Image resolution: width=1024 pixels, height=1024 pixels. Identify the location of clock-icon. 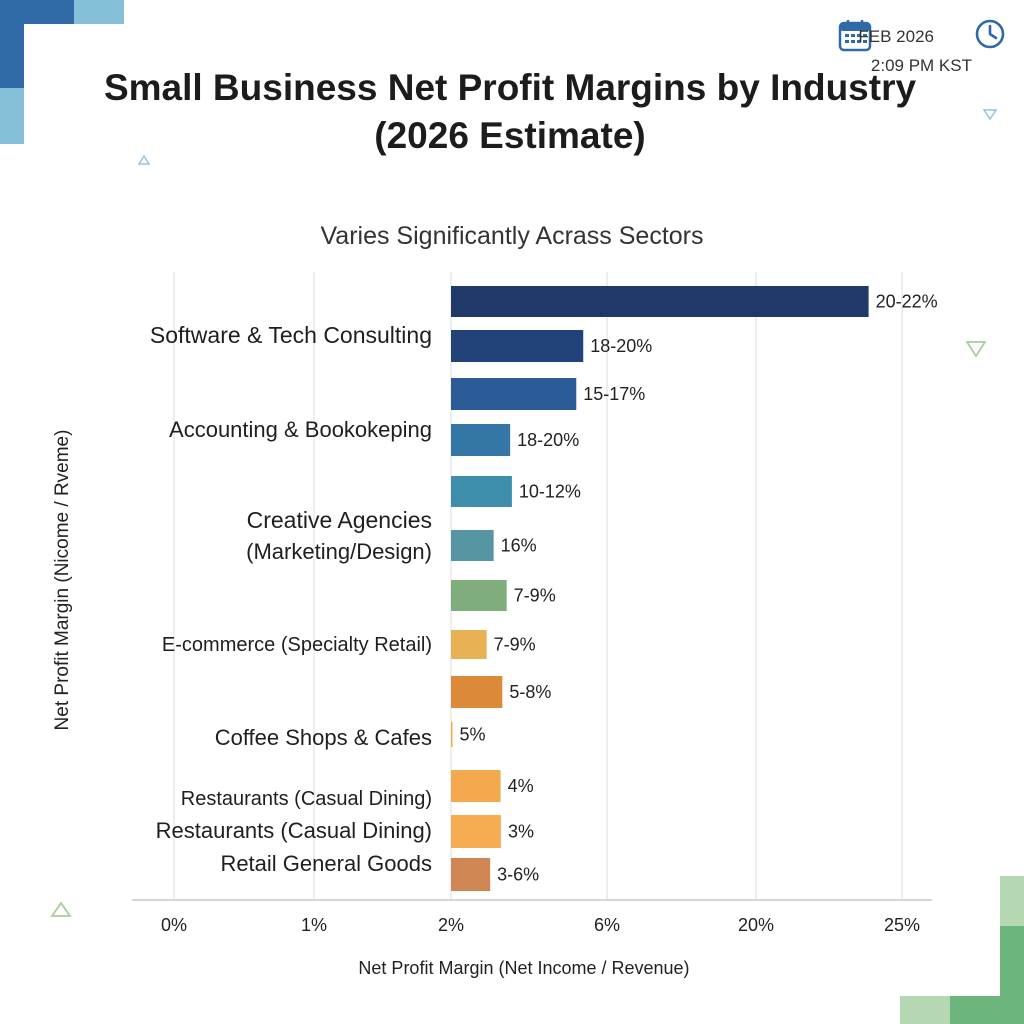
(990, 34).